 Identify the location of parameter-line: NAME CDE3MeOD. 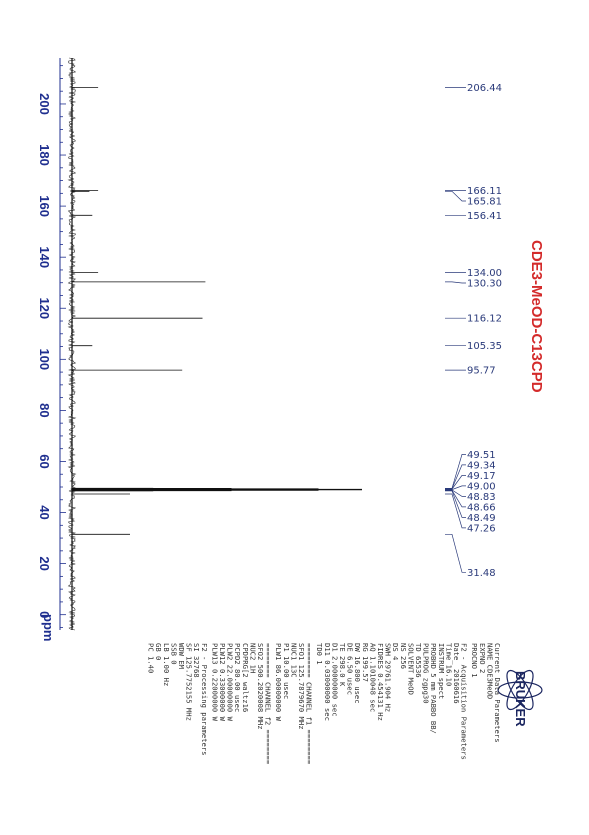
(489, 671).